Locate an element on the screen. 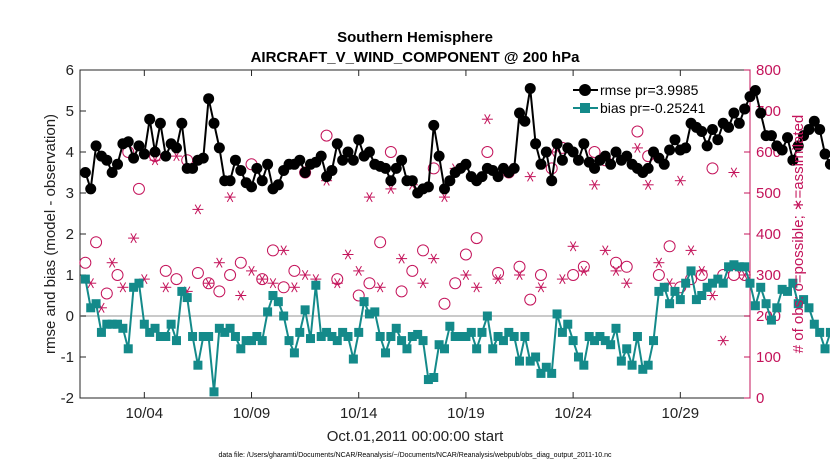 The height and width of the screenshot is (470, 830). y-tick-label-left: 6 is located at coordinates (70, 70).